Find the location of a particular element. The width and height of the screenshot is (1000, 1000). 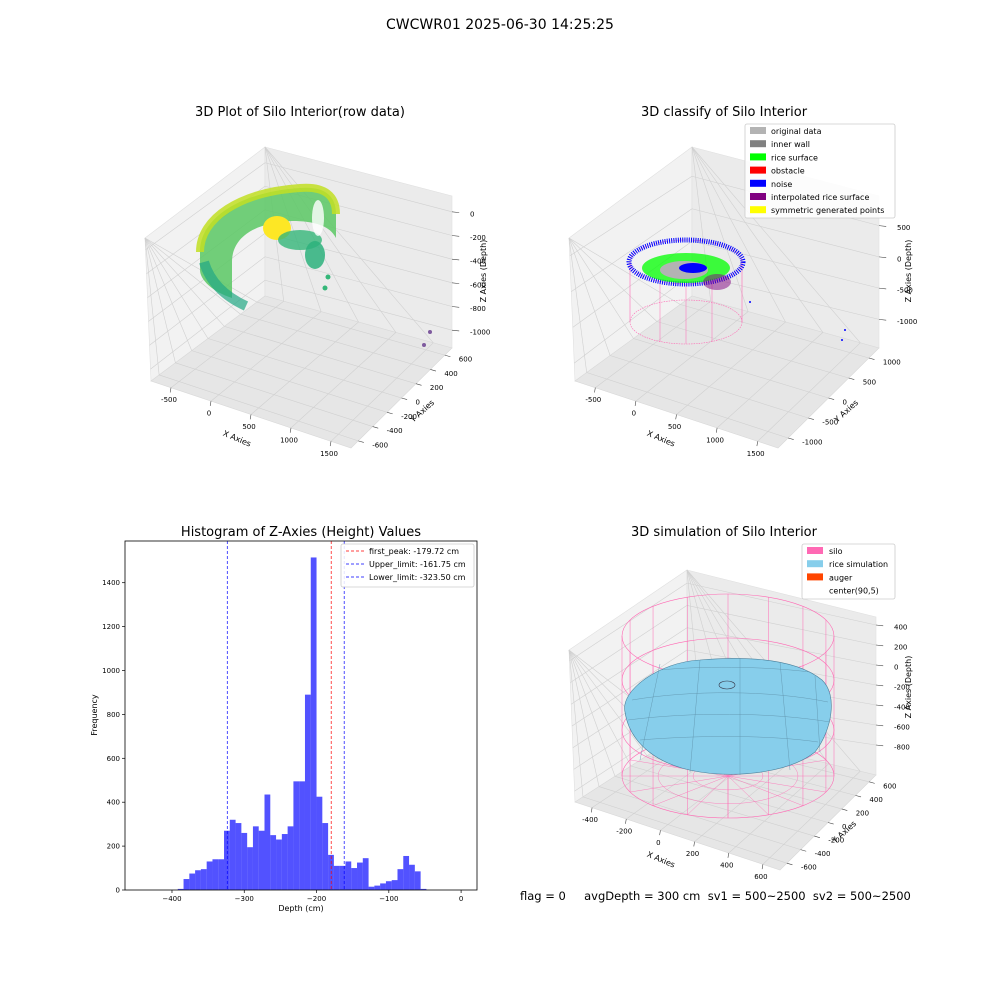

raw-point-cloud is located at coordinates (314, 265).